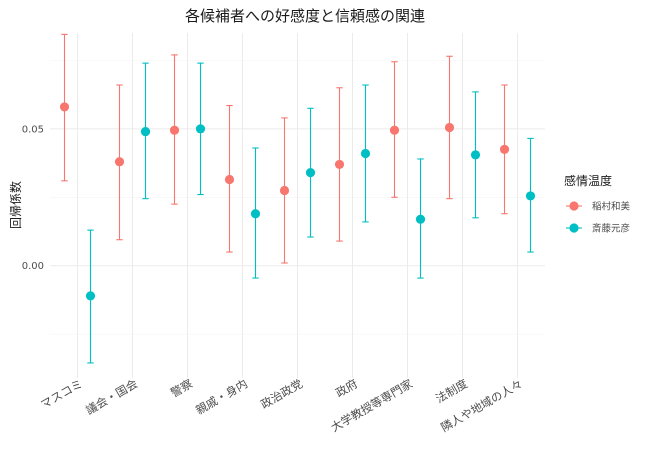 The image size is (650, 464). Describe the element at coordinates (611, 229) in the screenshot. I see `legend-label: 斎藤元彦` at that location.